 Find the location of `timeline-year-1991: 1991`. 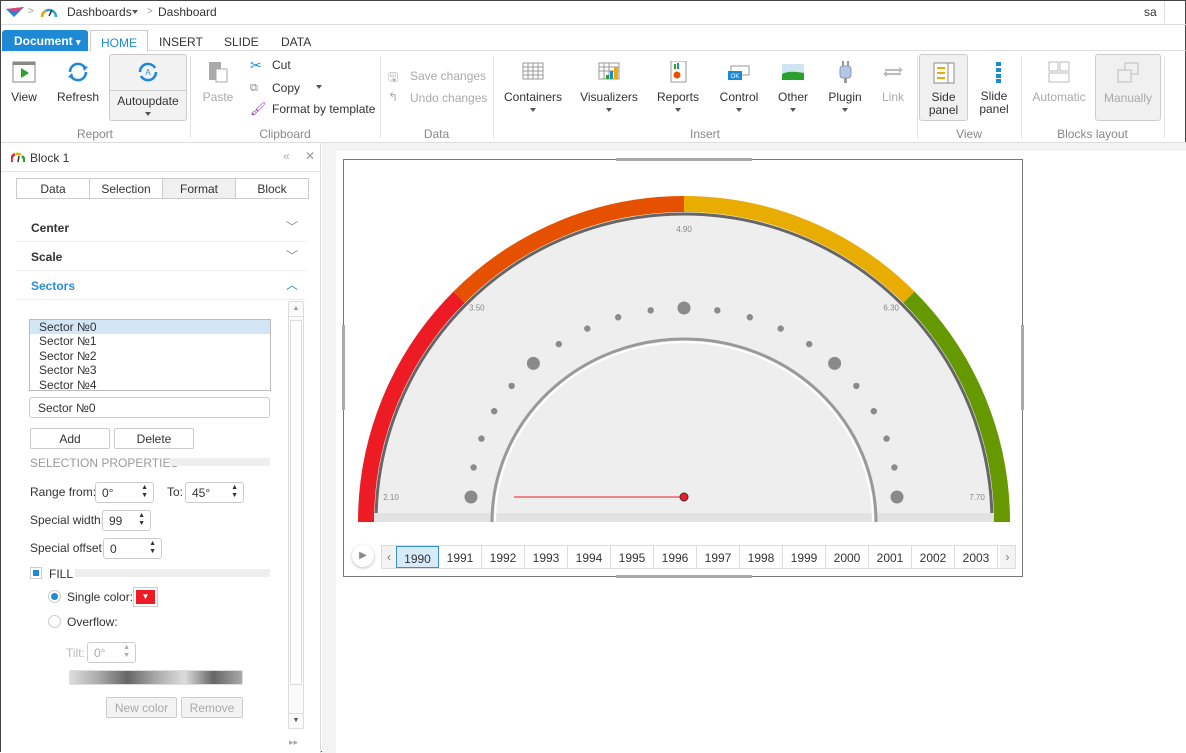

timeline-year-1991: 1991 is located at coordinates (460, 557).